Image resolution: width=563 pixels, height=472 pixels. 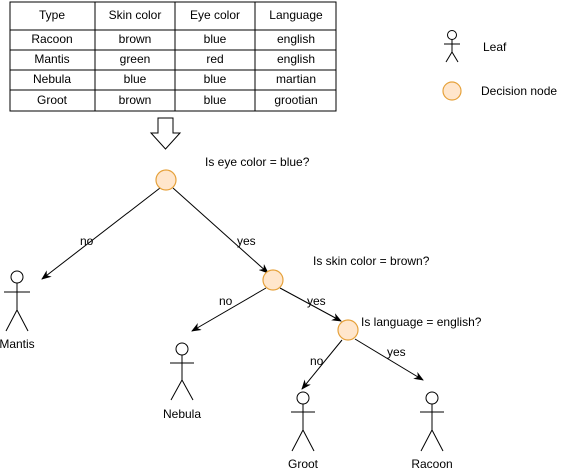 I want to click on table-cell: red, so click(x=214, y=59).